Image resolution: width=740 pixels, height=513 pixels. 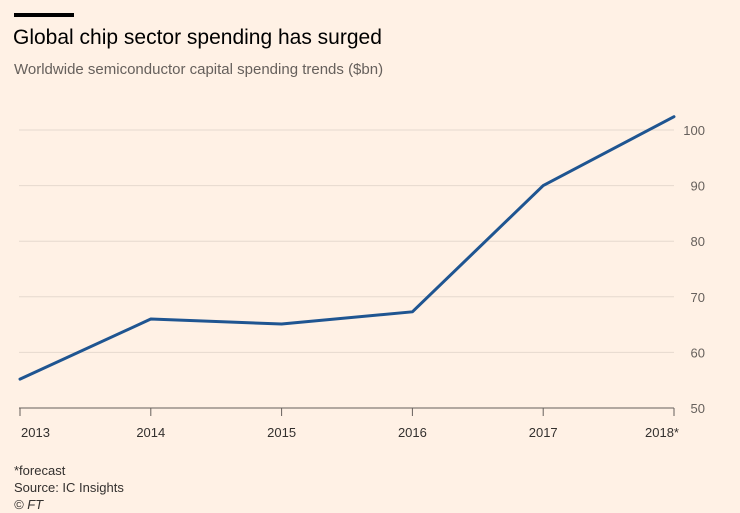 I want to click on y-tick-label: 70, so click(x=698, y=297).